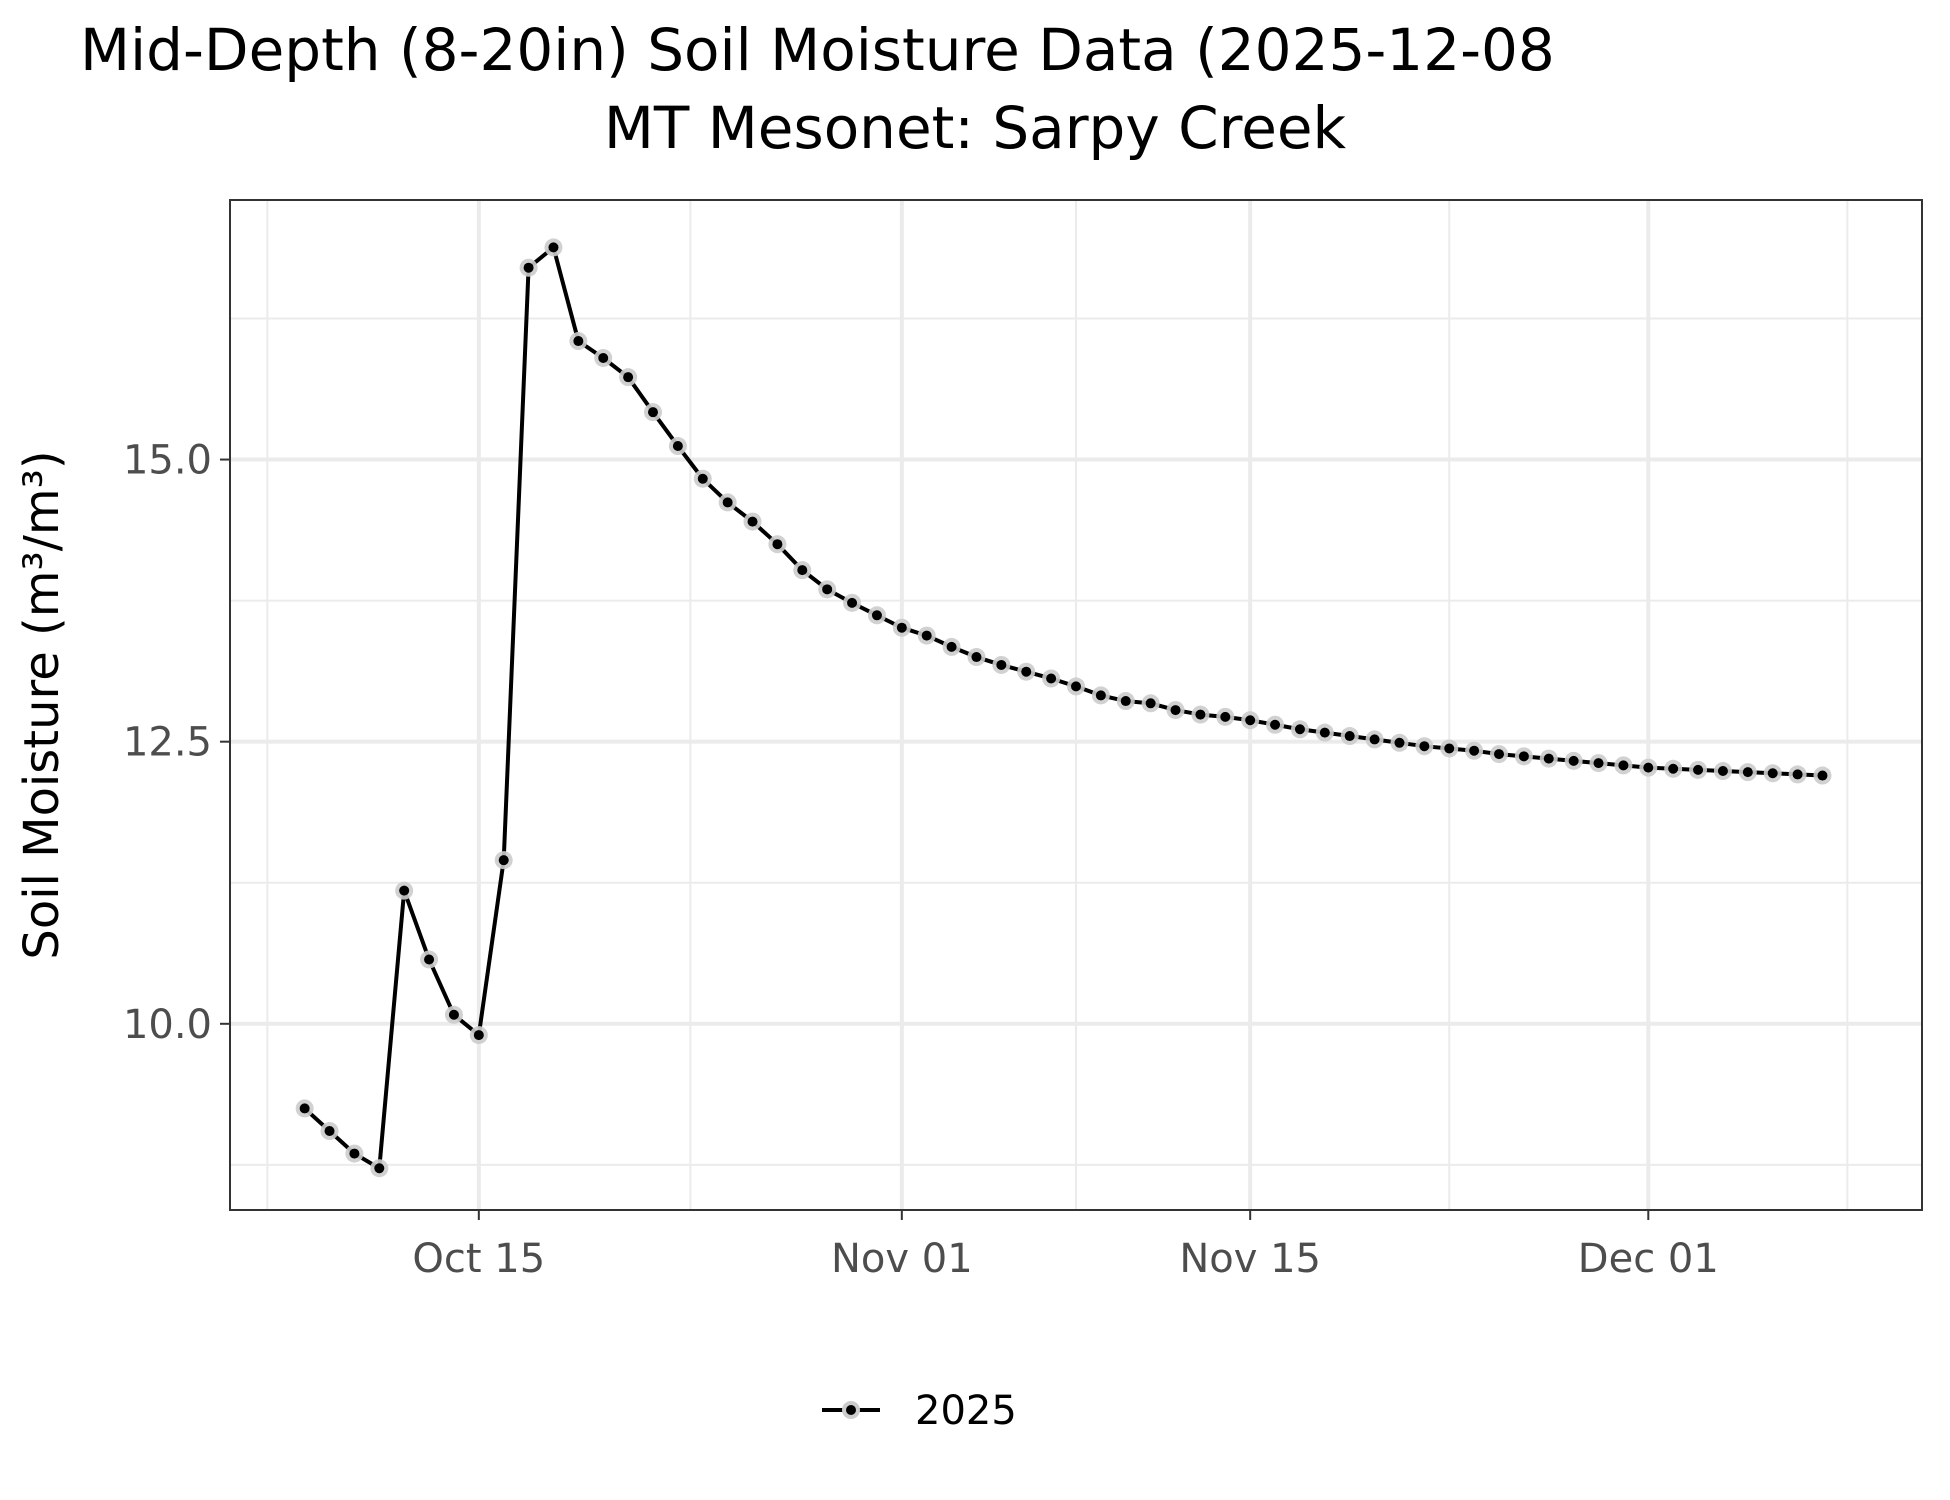 This screenshot has height=1500, width=1950. What do you see at coordinates (851, 1410) in the screenshot?
I see `legend-key-marker` at bounding box center [851, 1410].